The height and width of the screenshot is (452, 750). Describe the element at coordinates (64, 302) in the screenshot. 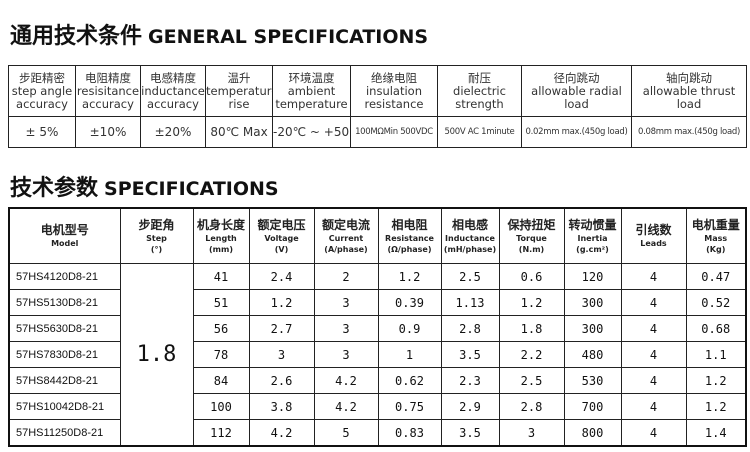

I see `model-cell: 57HS5130D8-21` at that location.